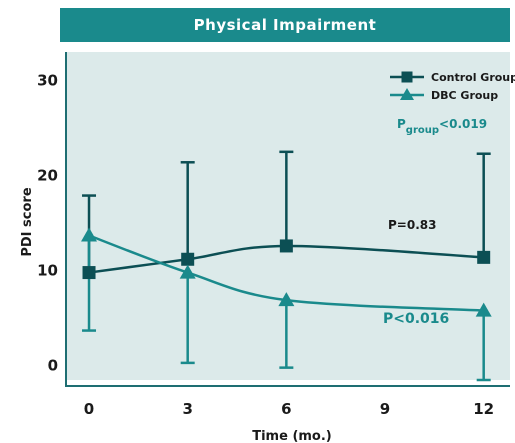 The height and width of the screenshot is (443, 515). Describe the element at coordinates (407, 94) in the screenshot. I see `legend-marker-triangle` at that location.